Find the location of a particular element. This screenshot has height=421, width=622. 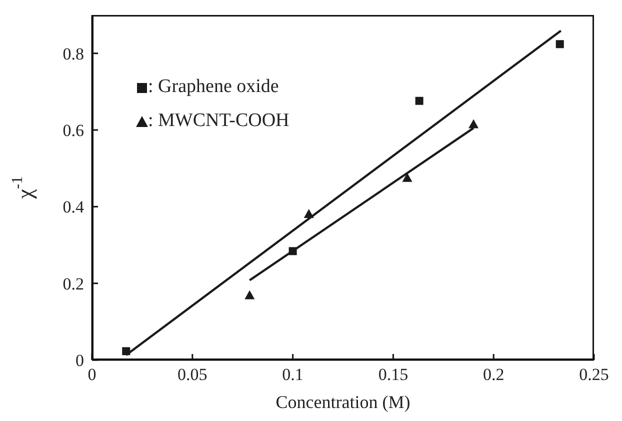

y-tick-label: 0.6 is located at coordinates (73, 130).